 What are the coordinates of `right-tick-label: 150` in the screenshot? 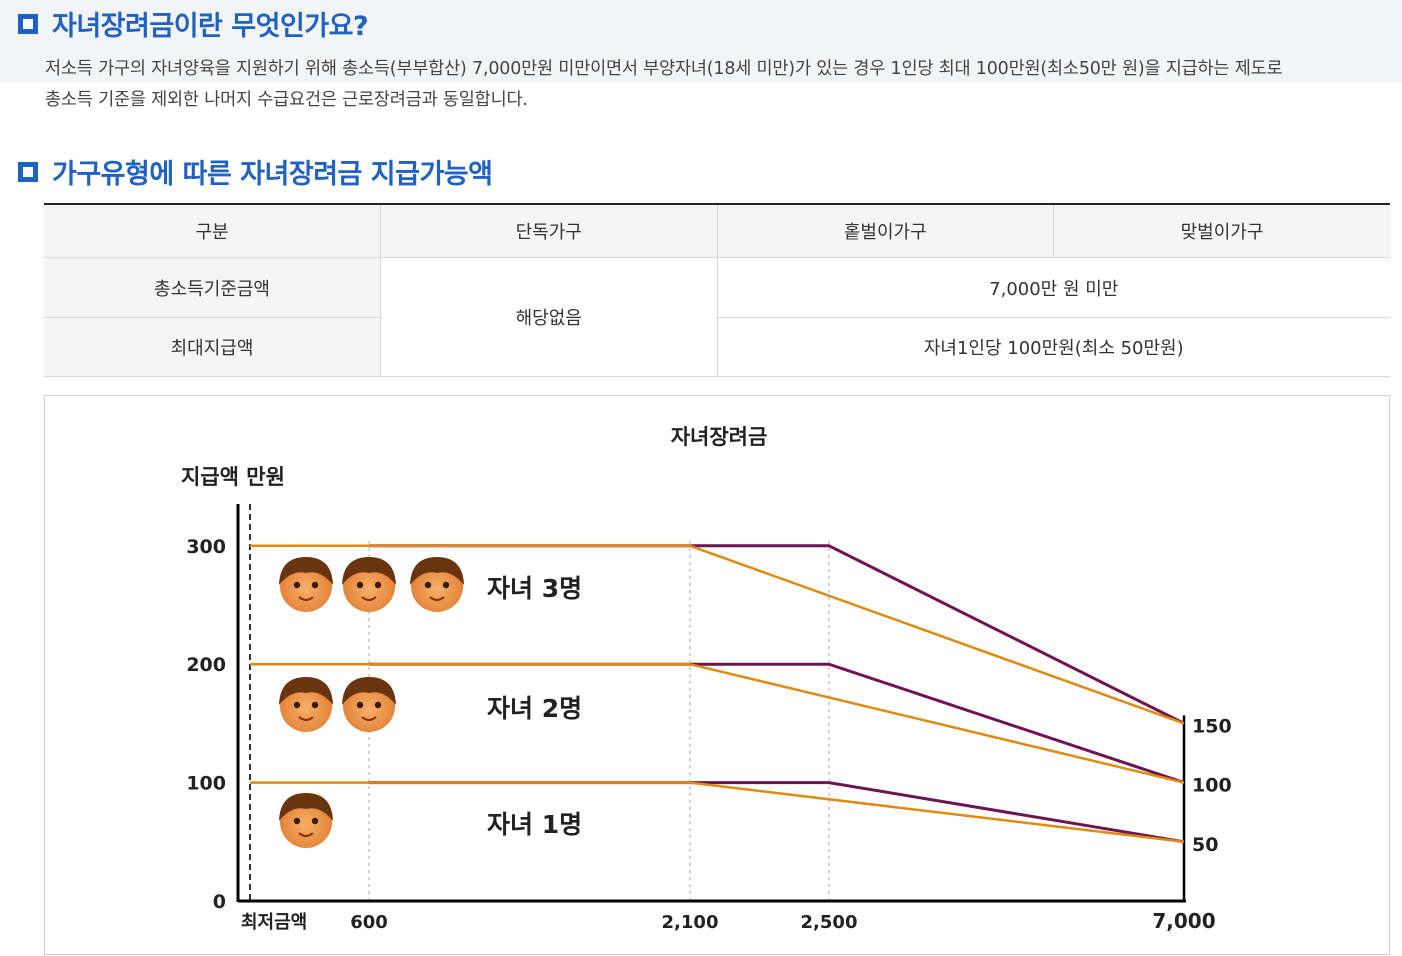 It's located at (1212, 726).